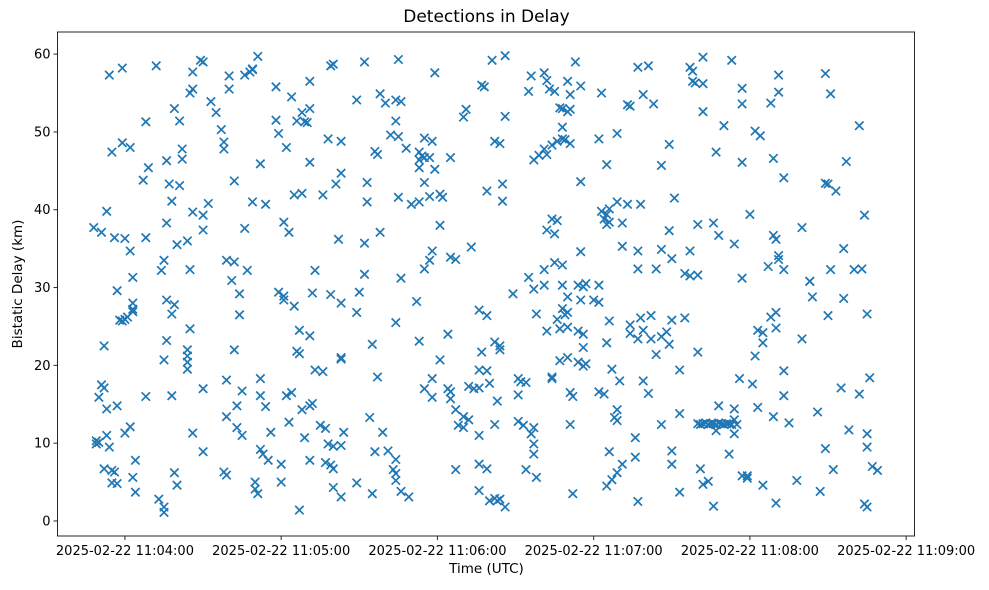 Image resolution: width=989 pixels, height=590 pixels. I want to click on x-tick-label: 2025-02-22 11:04:00, so click(125, 551).